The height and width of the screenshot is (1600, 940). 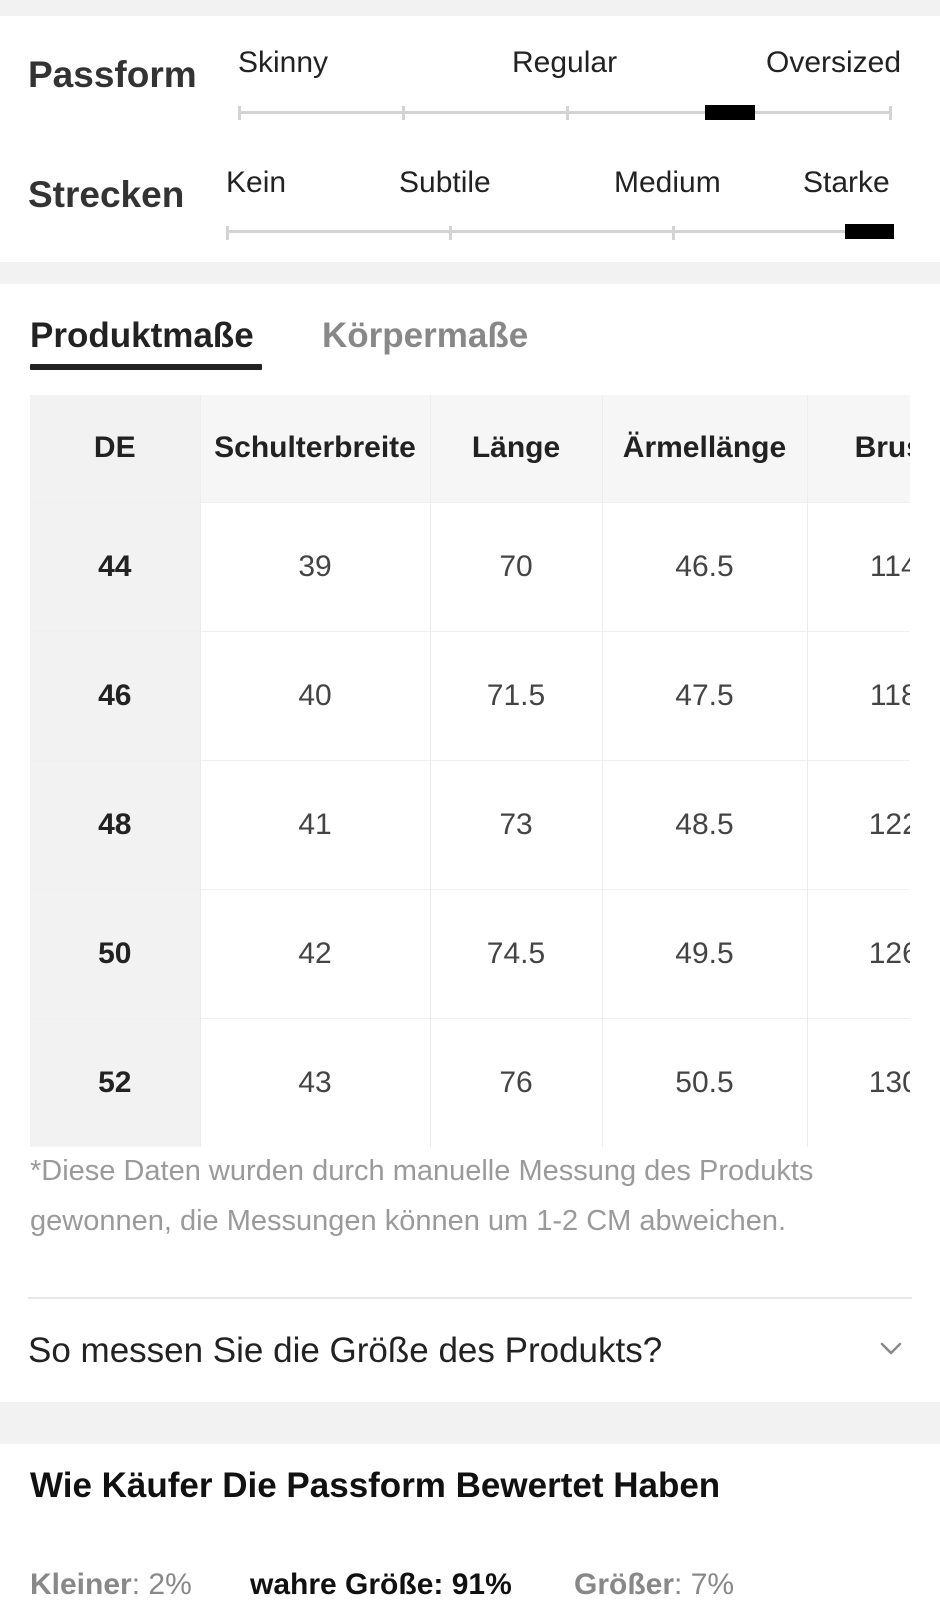 What do you see at coordinates (704, 1082) in the screenshot?
I see `cell-value: 50.5` at bounding box center [704, 1082].